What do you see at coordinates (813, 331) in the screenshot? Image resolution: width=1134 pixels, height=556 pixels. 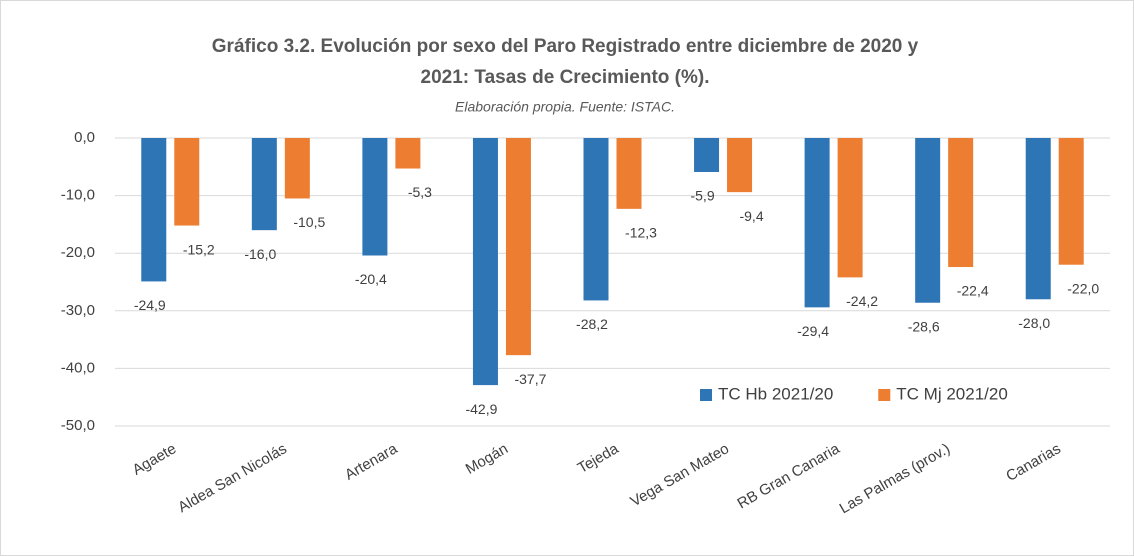 I see `value-label: -29,4` at bounding box center [813, 331].